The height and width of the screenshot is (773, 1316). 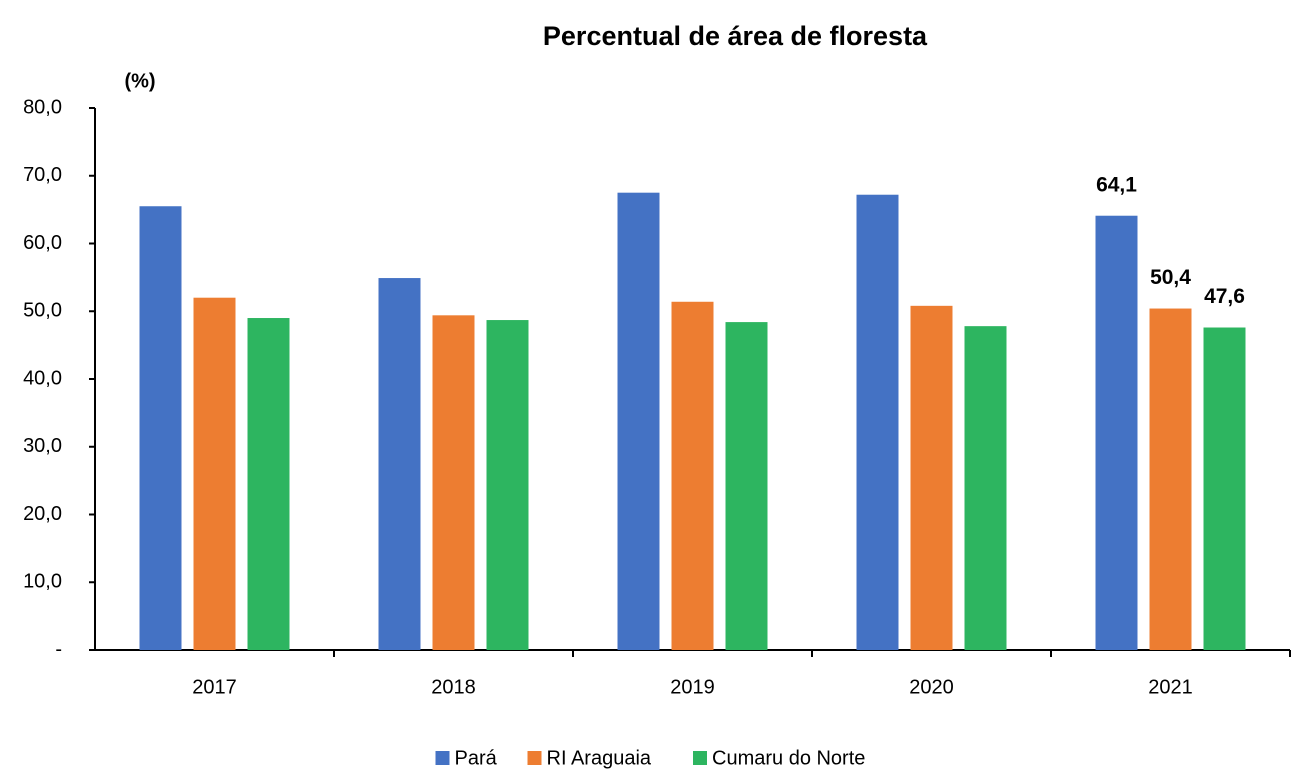 I want to click on legend-label: RI Araguaia, so click(x=599, y=758).